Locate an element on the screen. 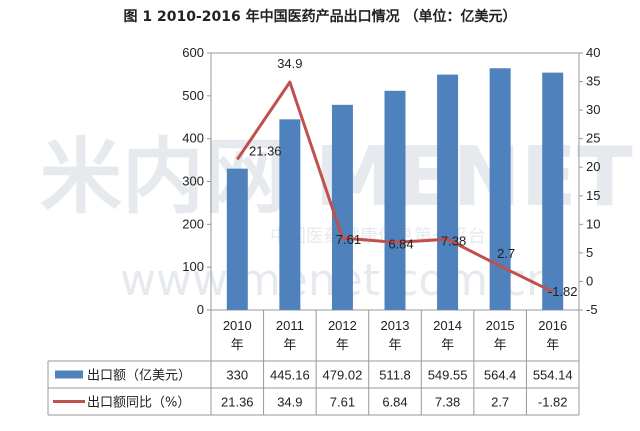 This screenshot has width=640, height=431. left-axis-tick-label: 100 is located at coordinates (193, 266).